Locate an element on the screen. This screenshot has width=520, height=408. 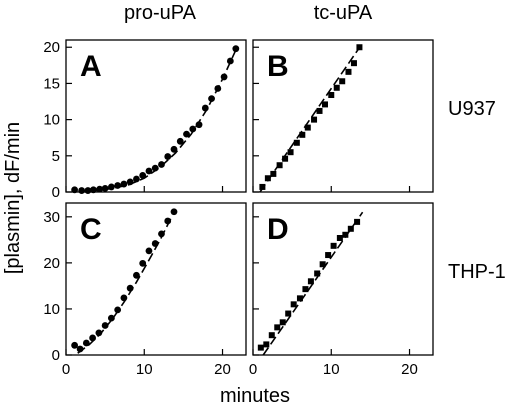
x-axis-title: minutes is located at coordinates (255, 396).